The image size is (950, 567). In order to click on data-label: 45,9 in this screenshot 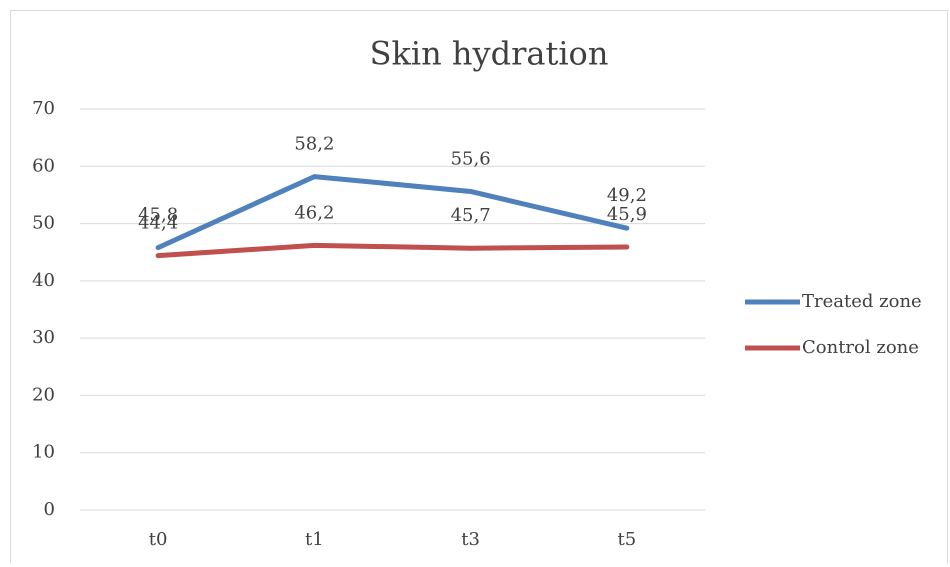, I will do `click(627, 214)`.